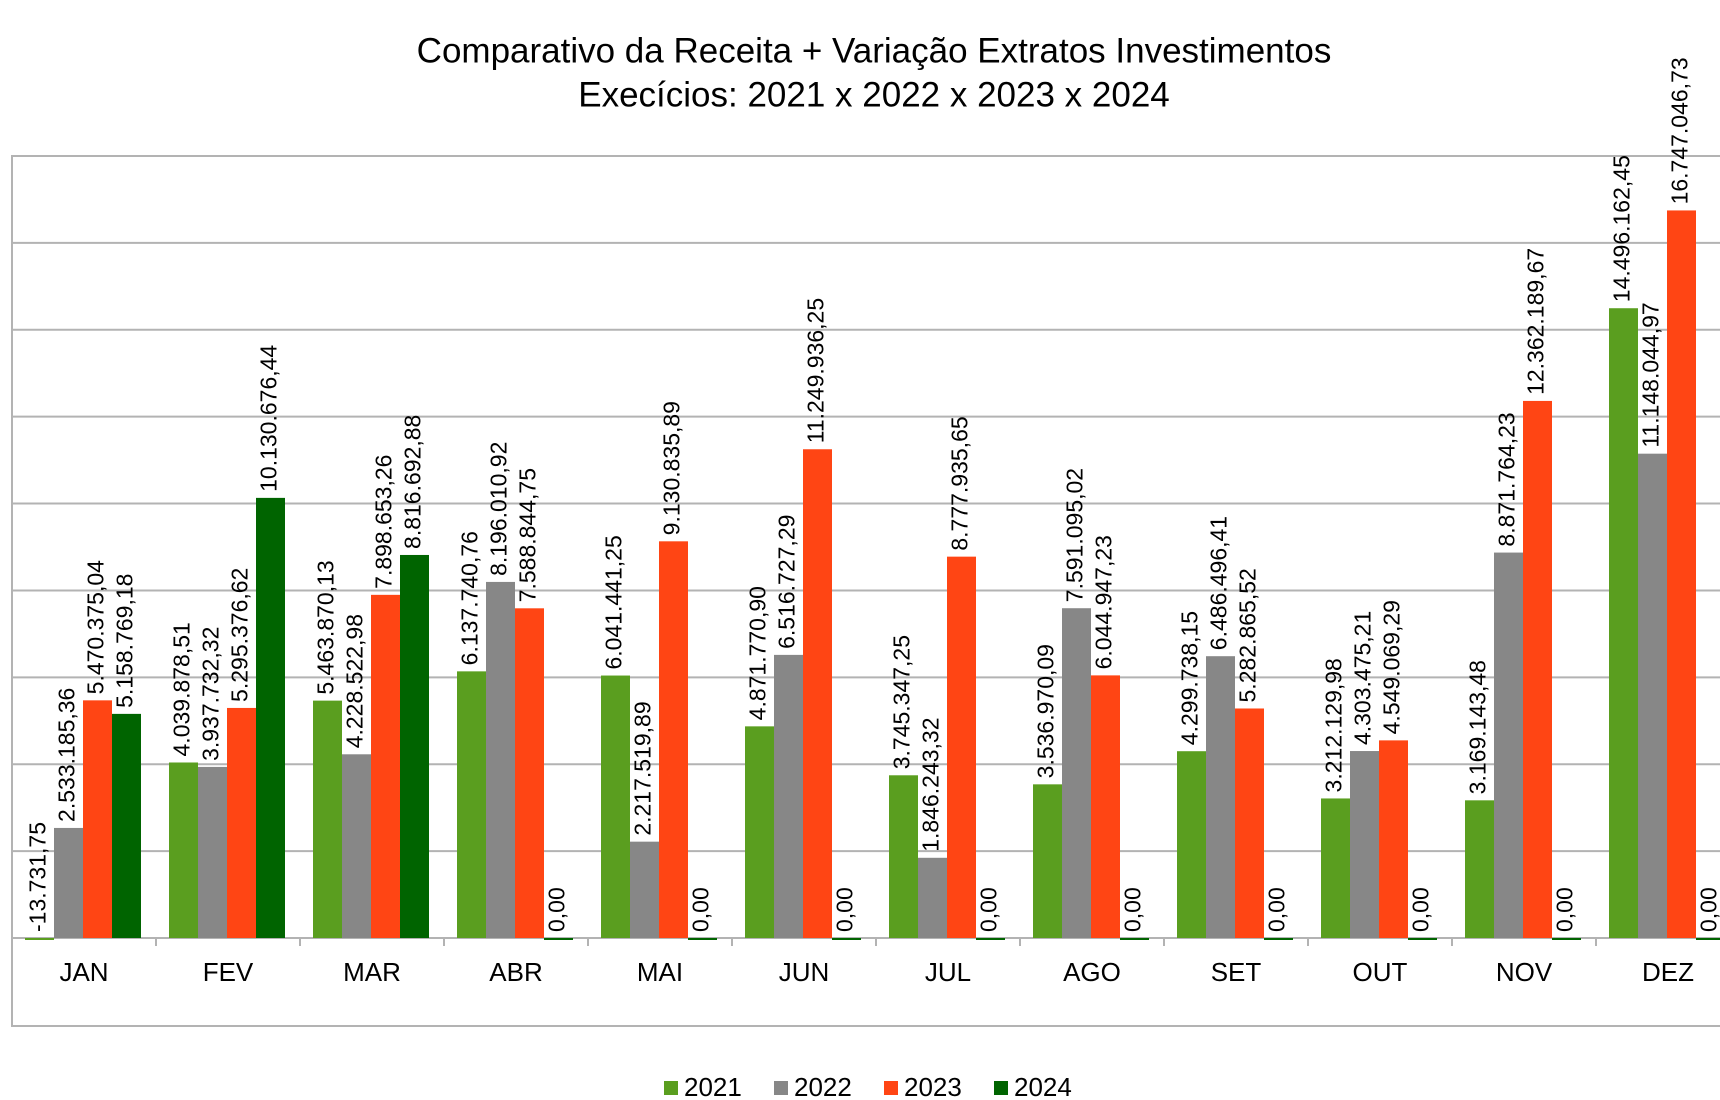 The image size is (1720, 1100). Describe the element at coordinates (269, 418) in the screenshot. I see `value-label: 10.130.676,44` at that location.